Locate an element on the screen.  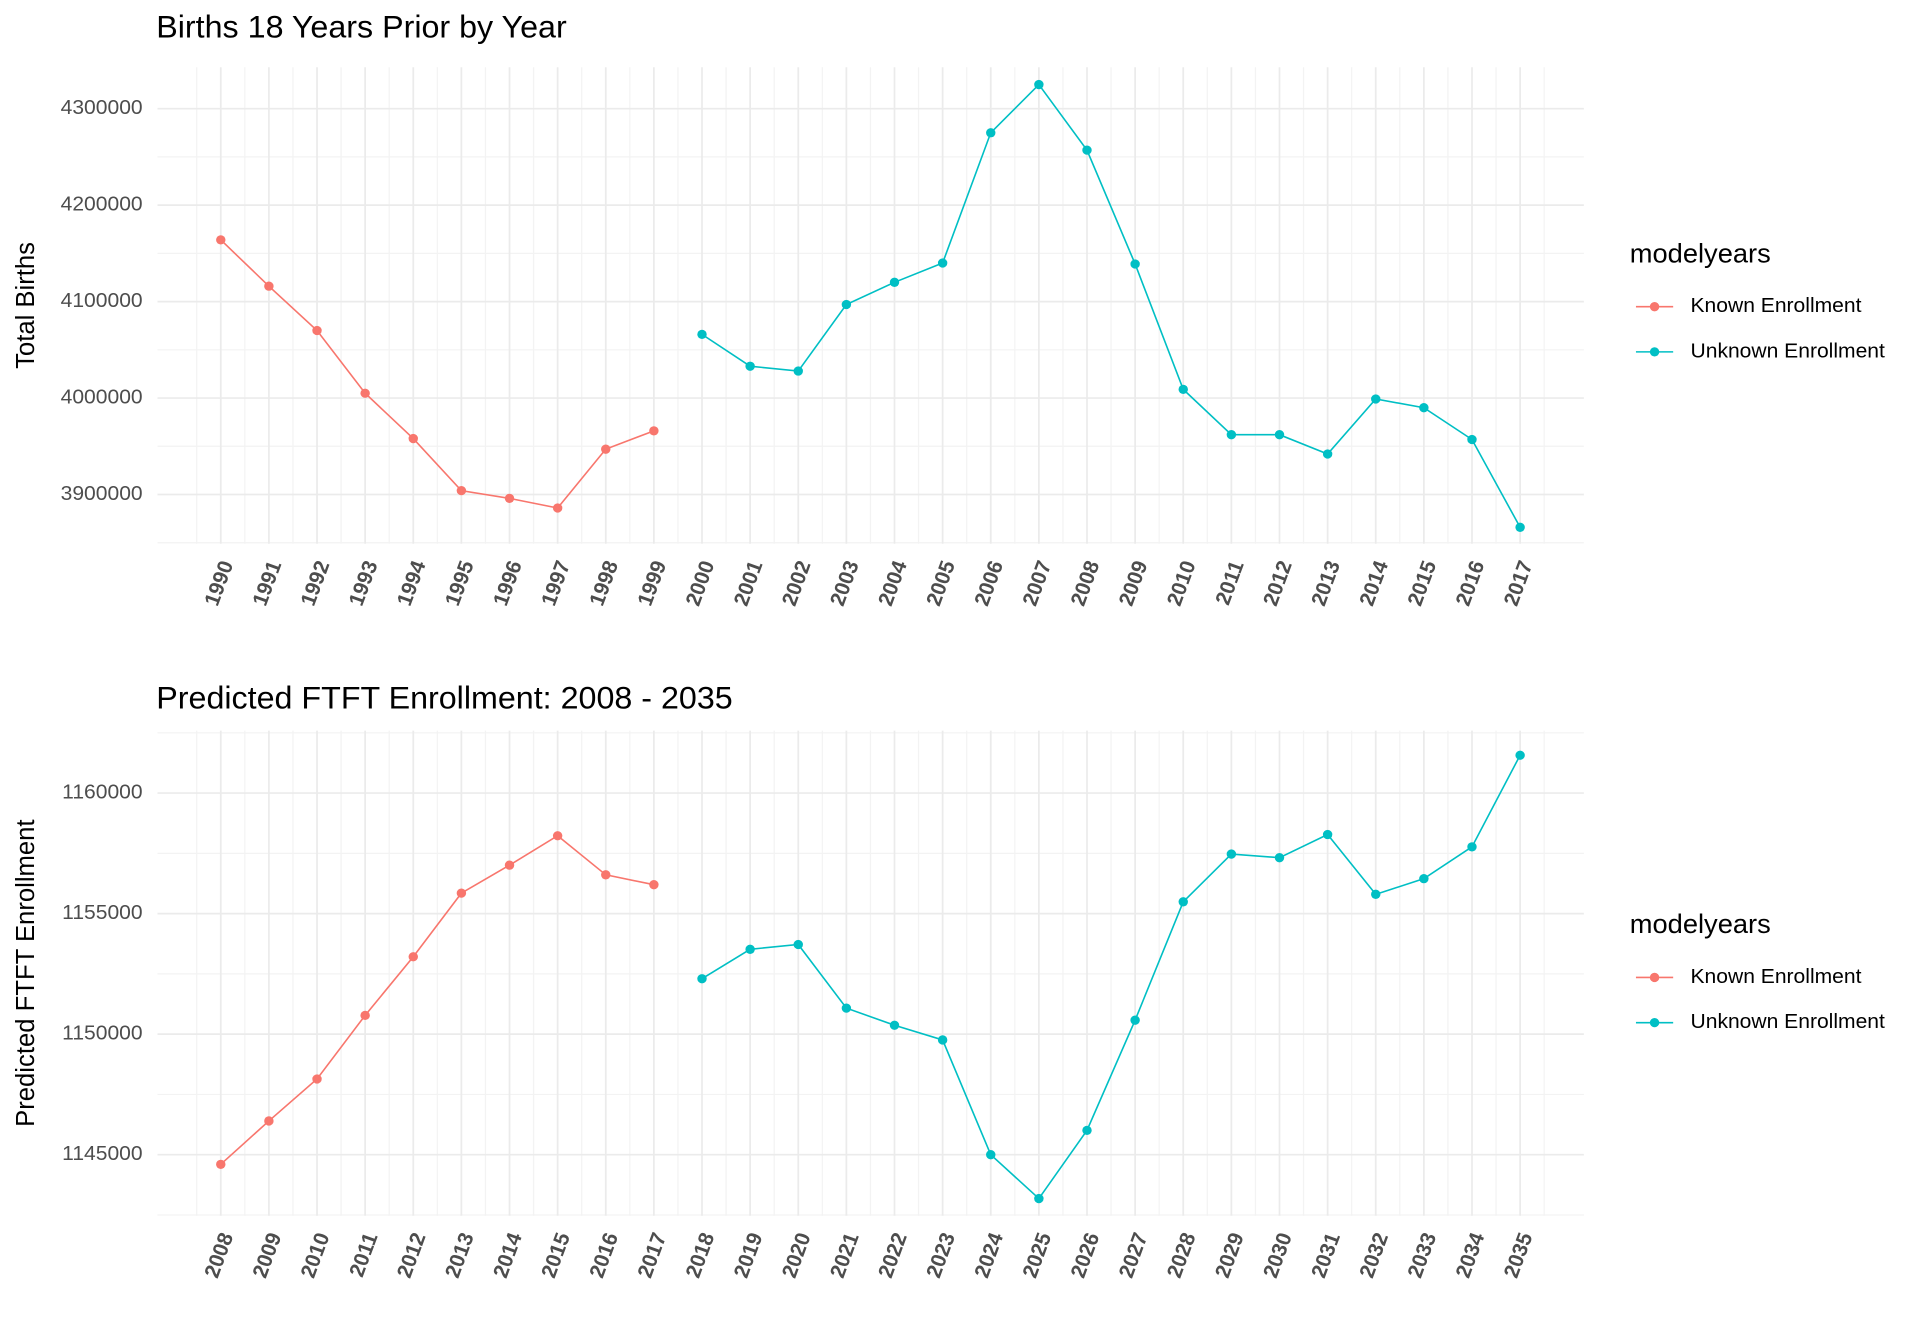
y-tick-label: 4300000 is located at coordinates (102, 107).